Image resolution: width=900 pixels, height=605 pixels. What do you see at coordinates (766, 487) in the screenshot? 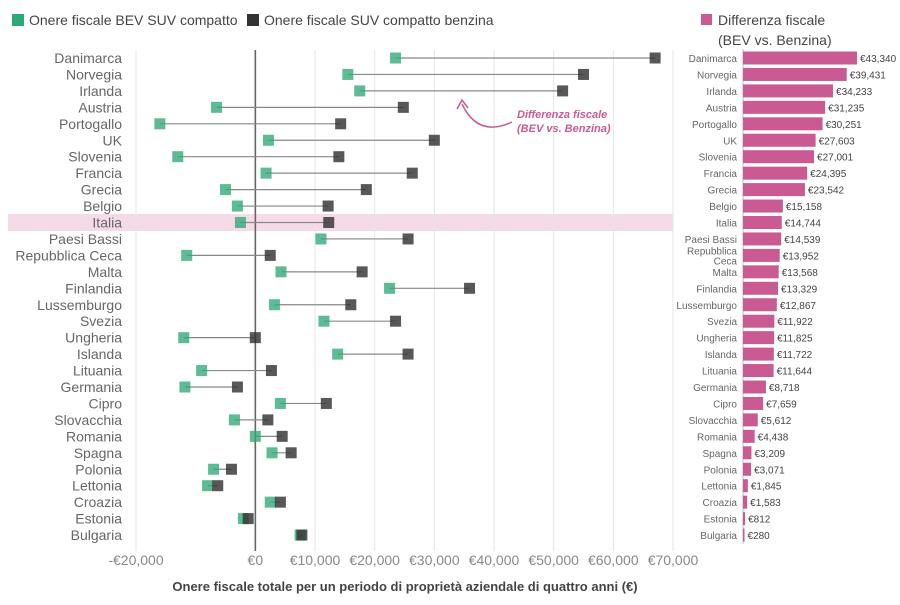
I see `difference-value-label: €1,845` at bounding box center [766, 487].